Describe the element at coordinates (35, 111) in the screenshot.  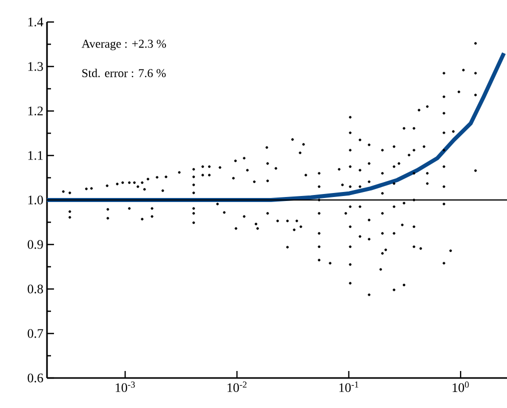
I see `y-tick-label: 1.2` at that location.